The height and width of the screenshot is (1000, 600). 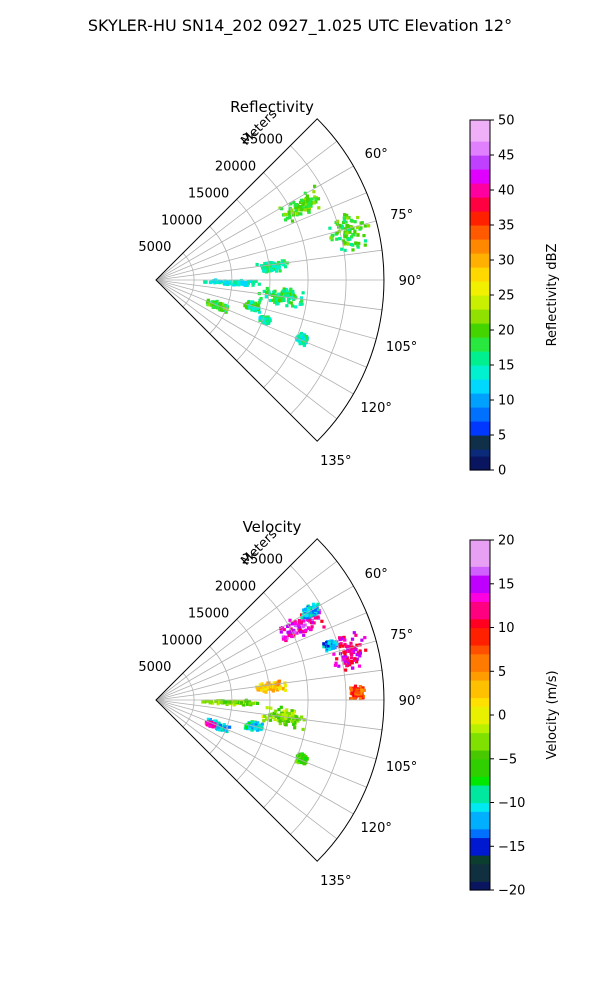 I want to click on colorbar-tick-label: 45, so click(x=506, y=156).